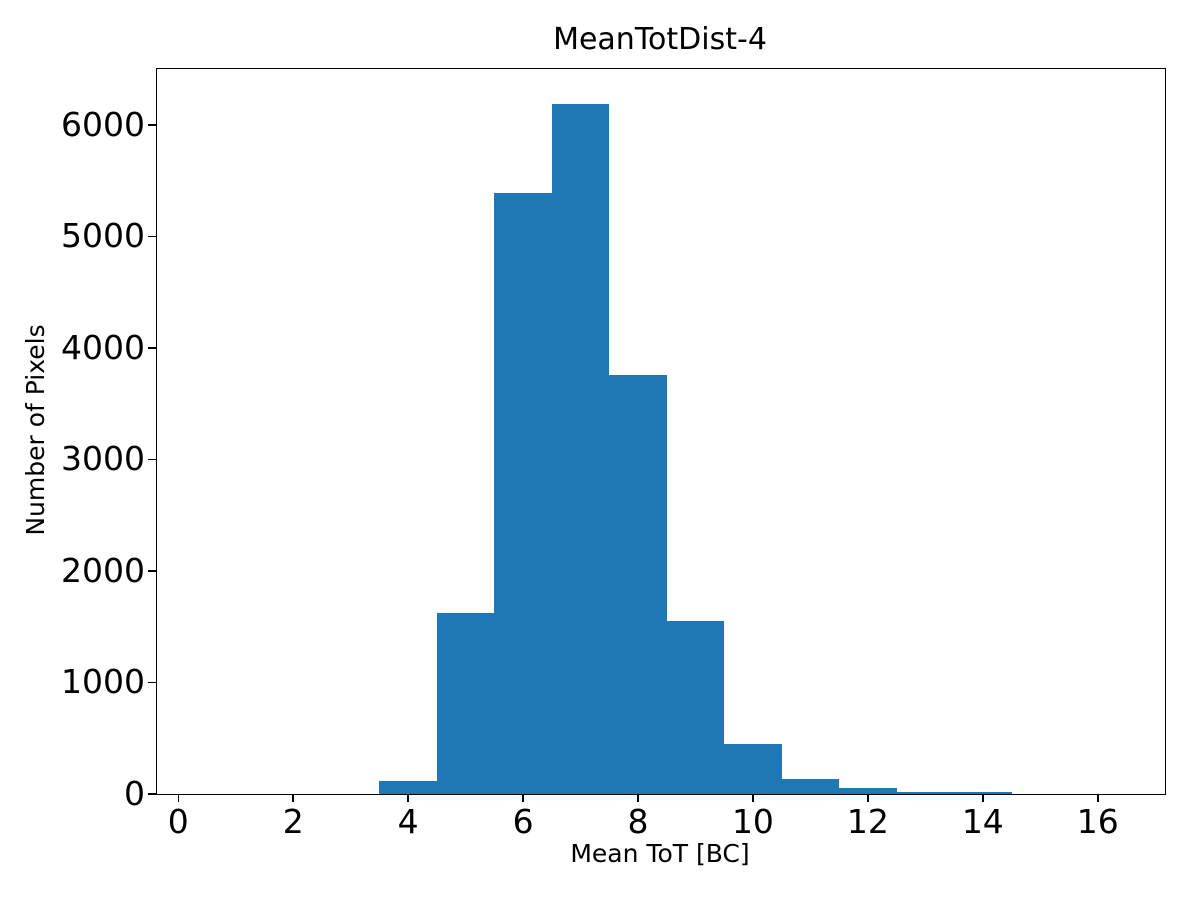  I want to click on x-tick-label: 16, so click(1097, 821).